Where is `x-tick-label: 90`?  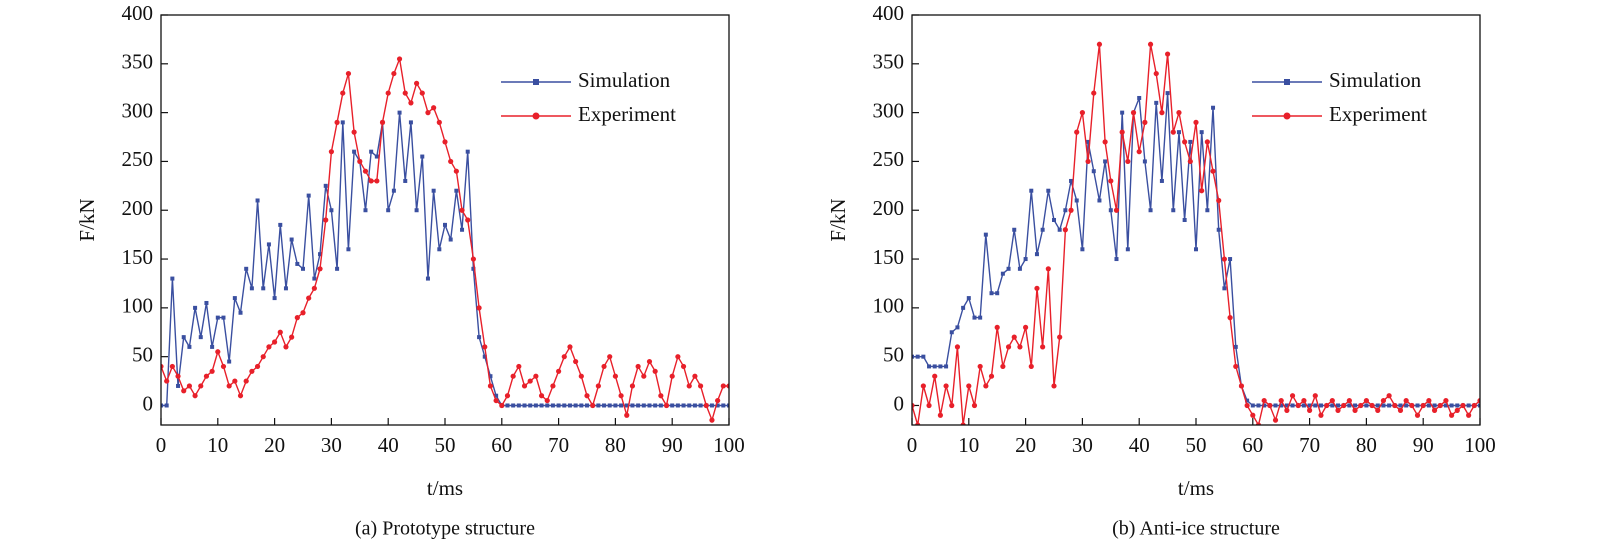
x-tick-label: 90 is located at coordinates (672, 445).